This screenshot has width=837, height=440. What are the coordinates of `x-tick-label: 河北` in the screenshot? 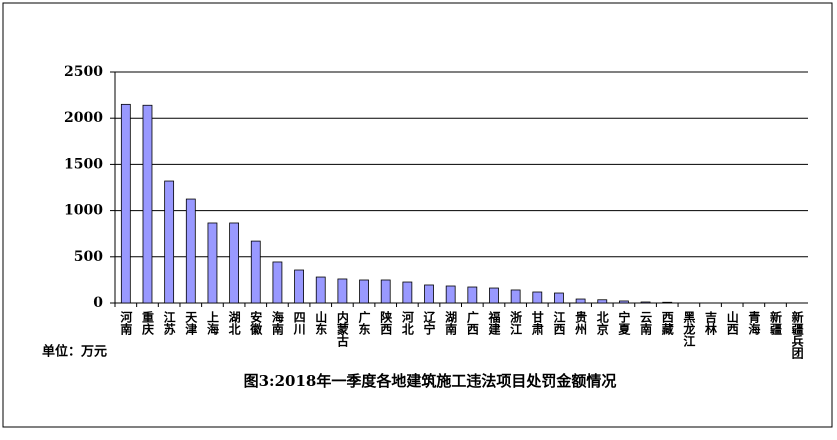 It's located at (407, 323).